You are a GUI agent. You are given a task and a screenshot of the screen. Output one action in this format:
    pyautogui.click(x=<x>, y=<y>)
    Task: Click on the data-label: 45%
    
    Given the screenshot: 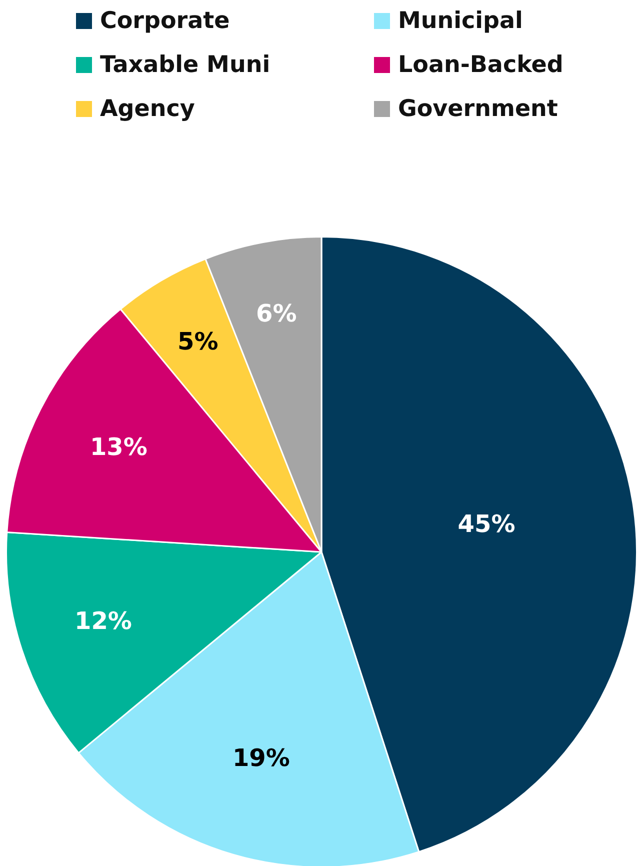 What is the action you would take?
    pyautogui.click(x=487, y=524)
    